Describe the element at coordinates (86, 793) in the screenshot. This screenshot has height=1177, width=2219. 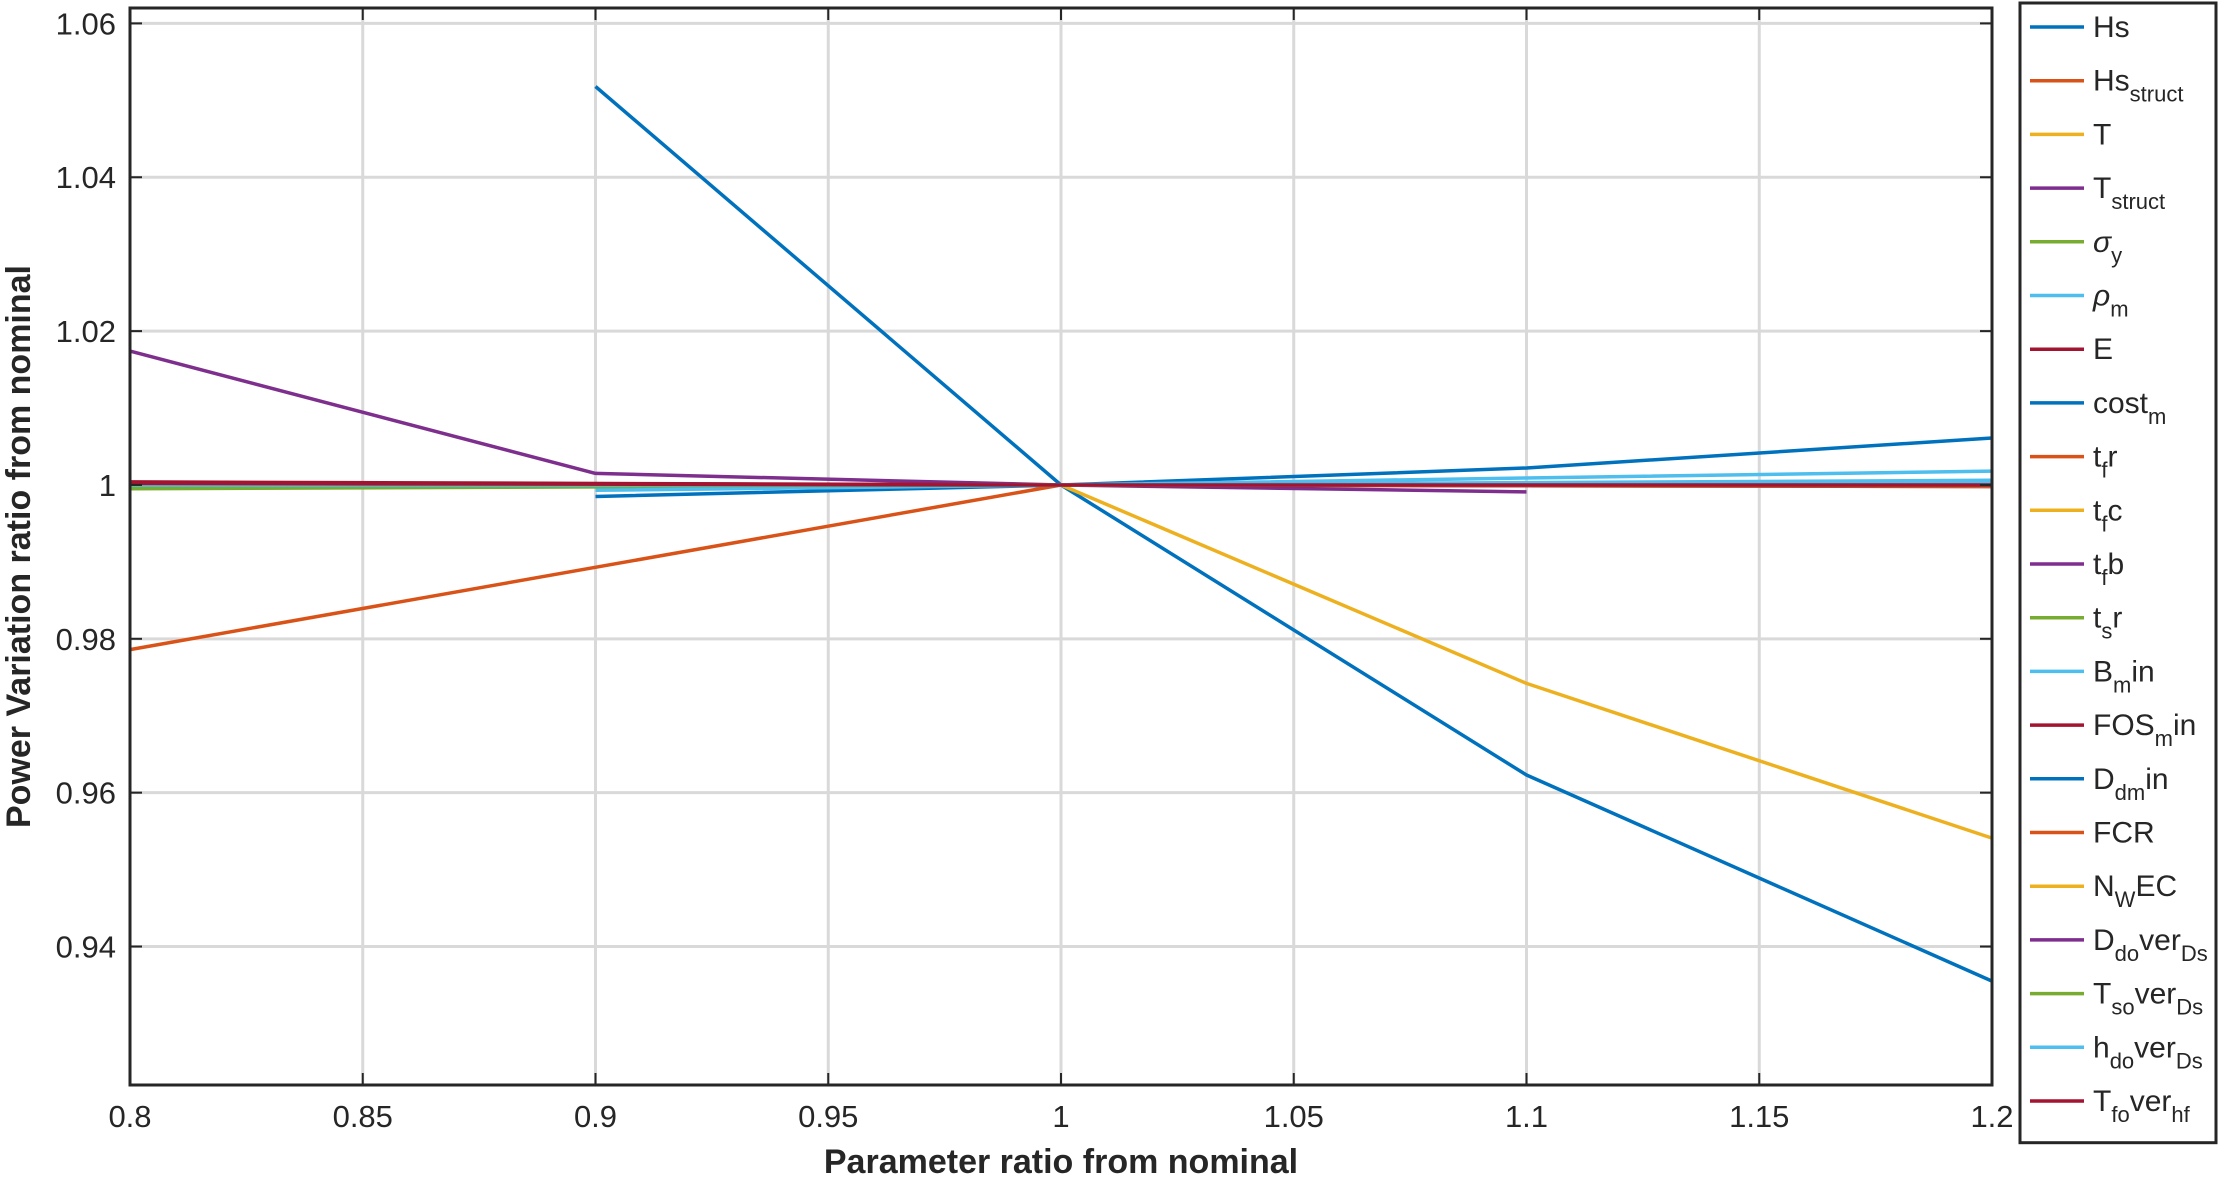
I see `y-tick-label: 0.96` at that location.